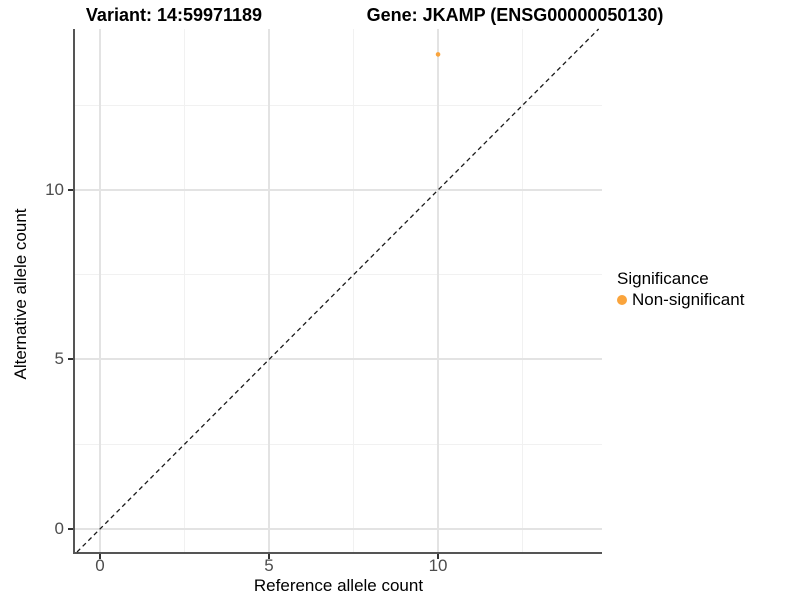 The image size is (800, 600). What do you see at coordinates (59, 528) in the screenshot?
I see `y-tick-label: 0` at bounding box center [59, 528].